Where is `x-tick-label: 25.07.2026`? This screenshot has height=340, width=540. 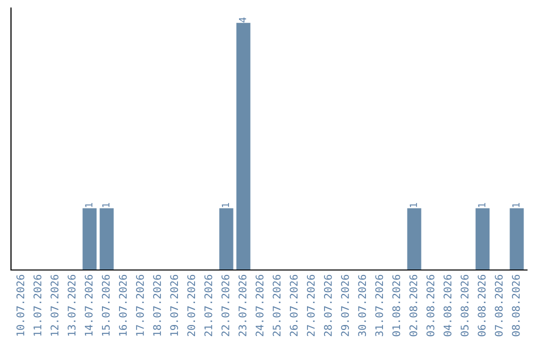
x-tick-label: 25.07.2026 is located at coordinates (276, 305).